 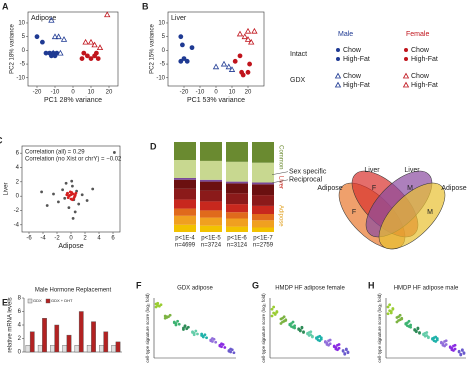 What do you see at coordinates (37, 93) in the screenshot?
I see `x-tick-label: -20` at bounding box center [37, 93].